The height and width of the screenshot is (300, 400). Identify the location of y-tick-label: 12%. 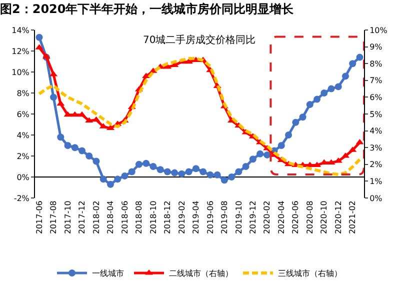
(21, 51).